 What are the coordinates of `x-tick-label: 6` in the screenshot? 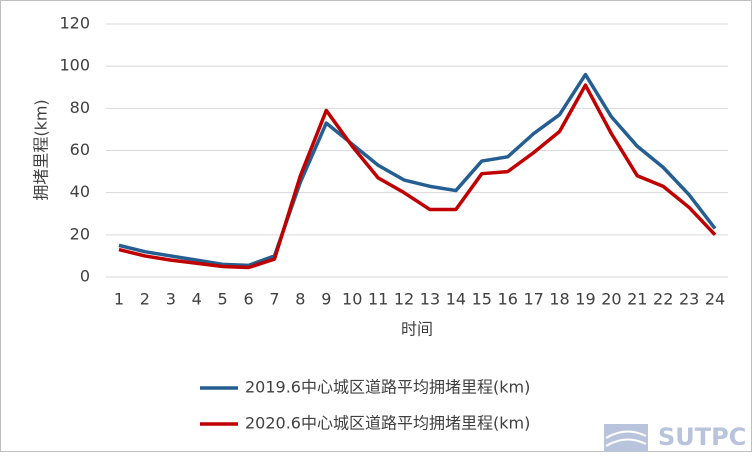 It's located at (248, 299).